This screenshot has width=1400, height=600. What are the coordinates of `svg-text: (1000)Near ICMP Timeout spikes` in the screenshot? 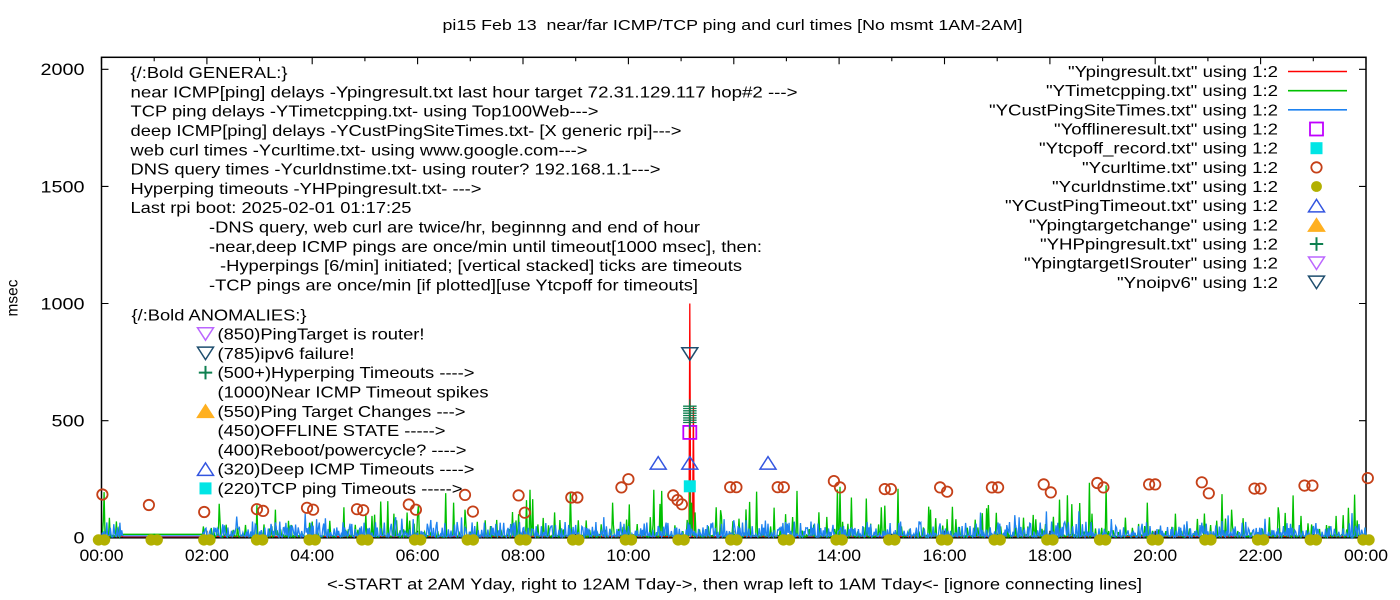 It's located at (353, 393).